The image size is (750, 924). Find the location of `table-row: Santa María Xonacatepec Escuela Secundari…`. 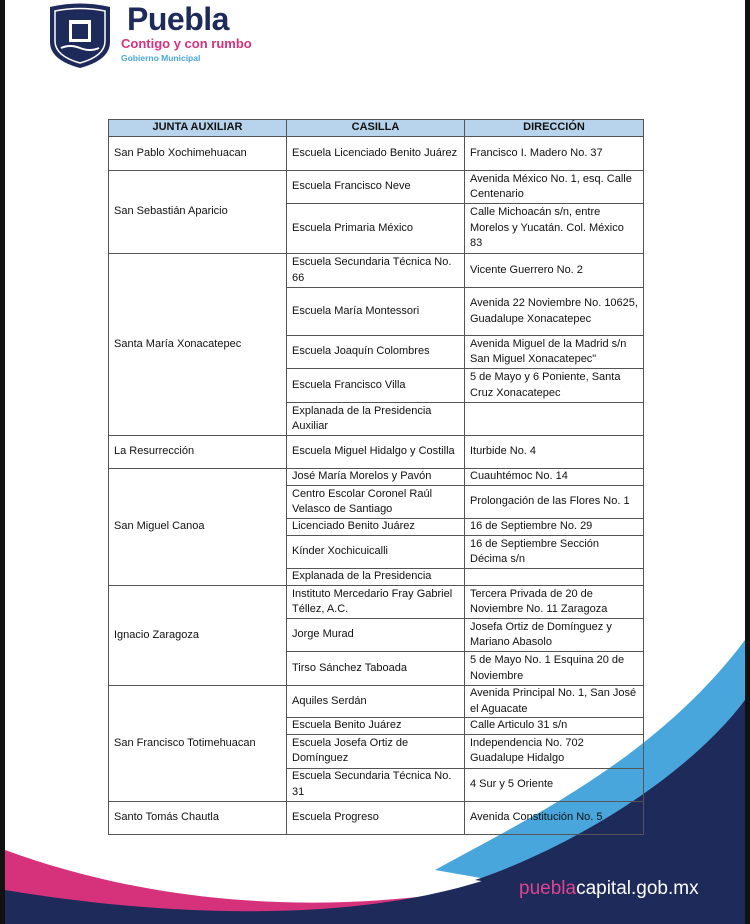

table-row: Santa María Xonacatepec Escuela Secundari… is located at coordinates (376, 344).